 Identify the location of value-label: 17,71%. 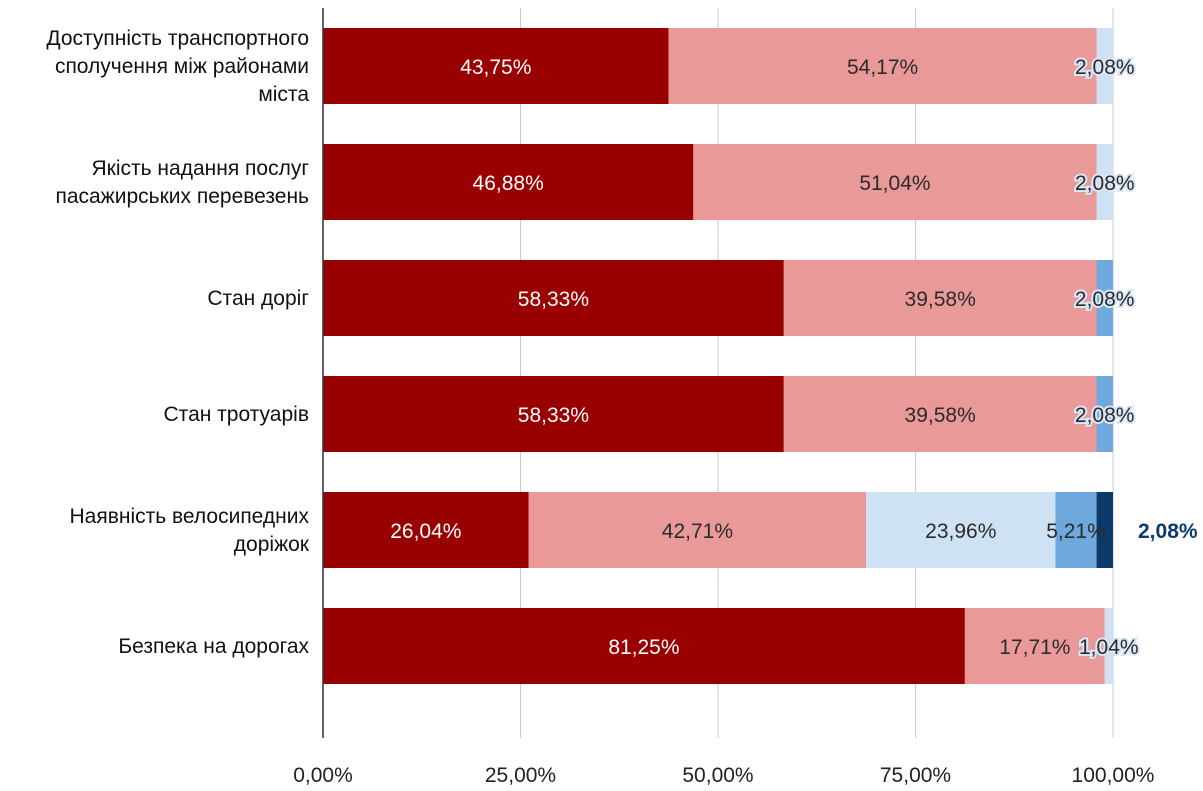
(1034, 647).